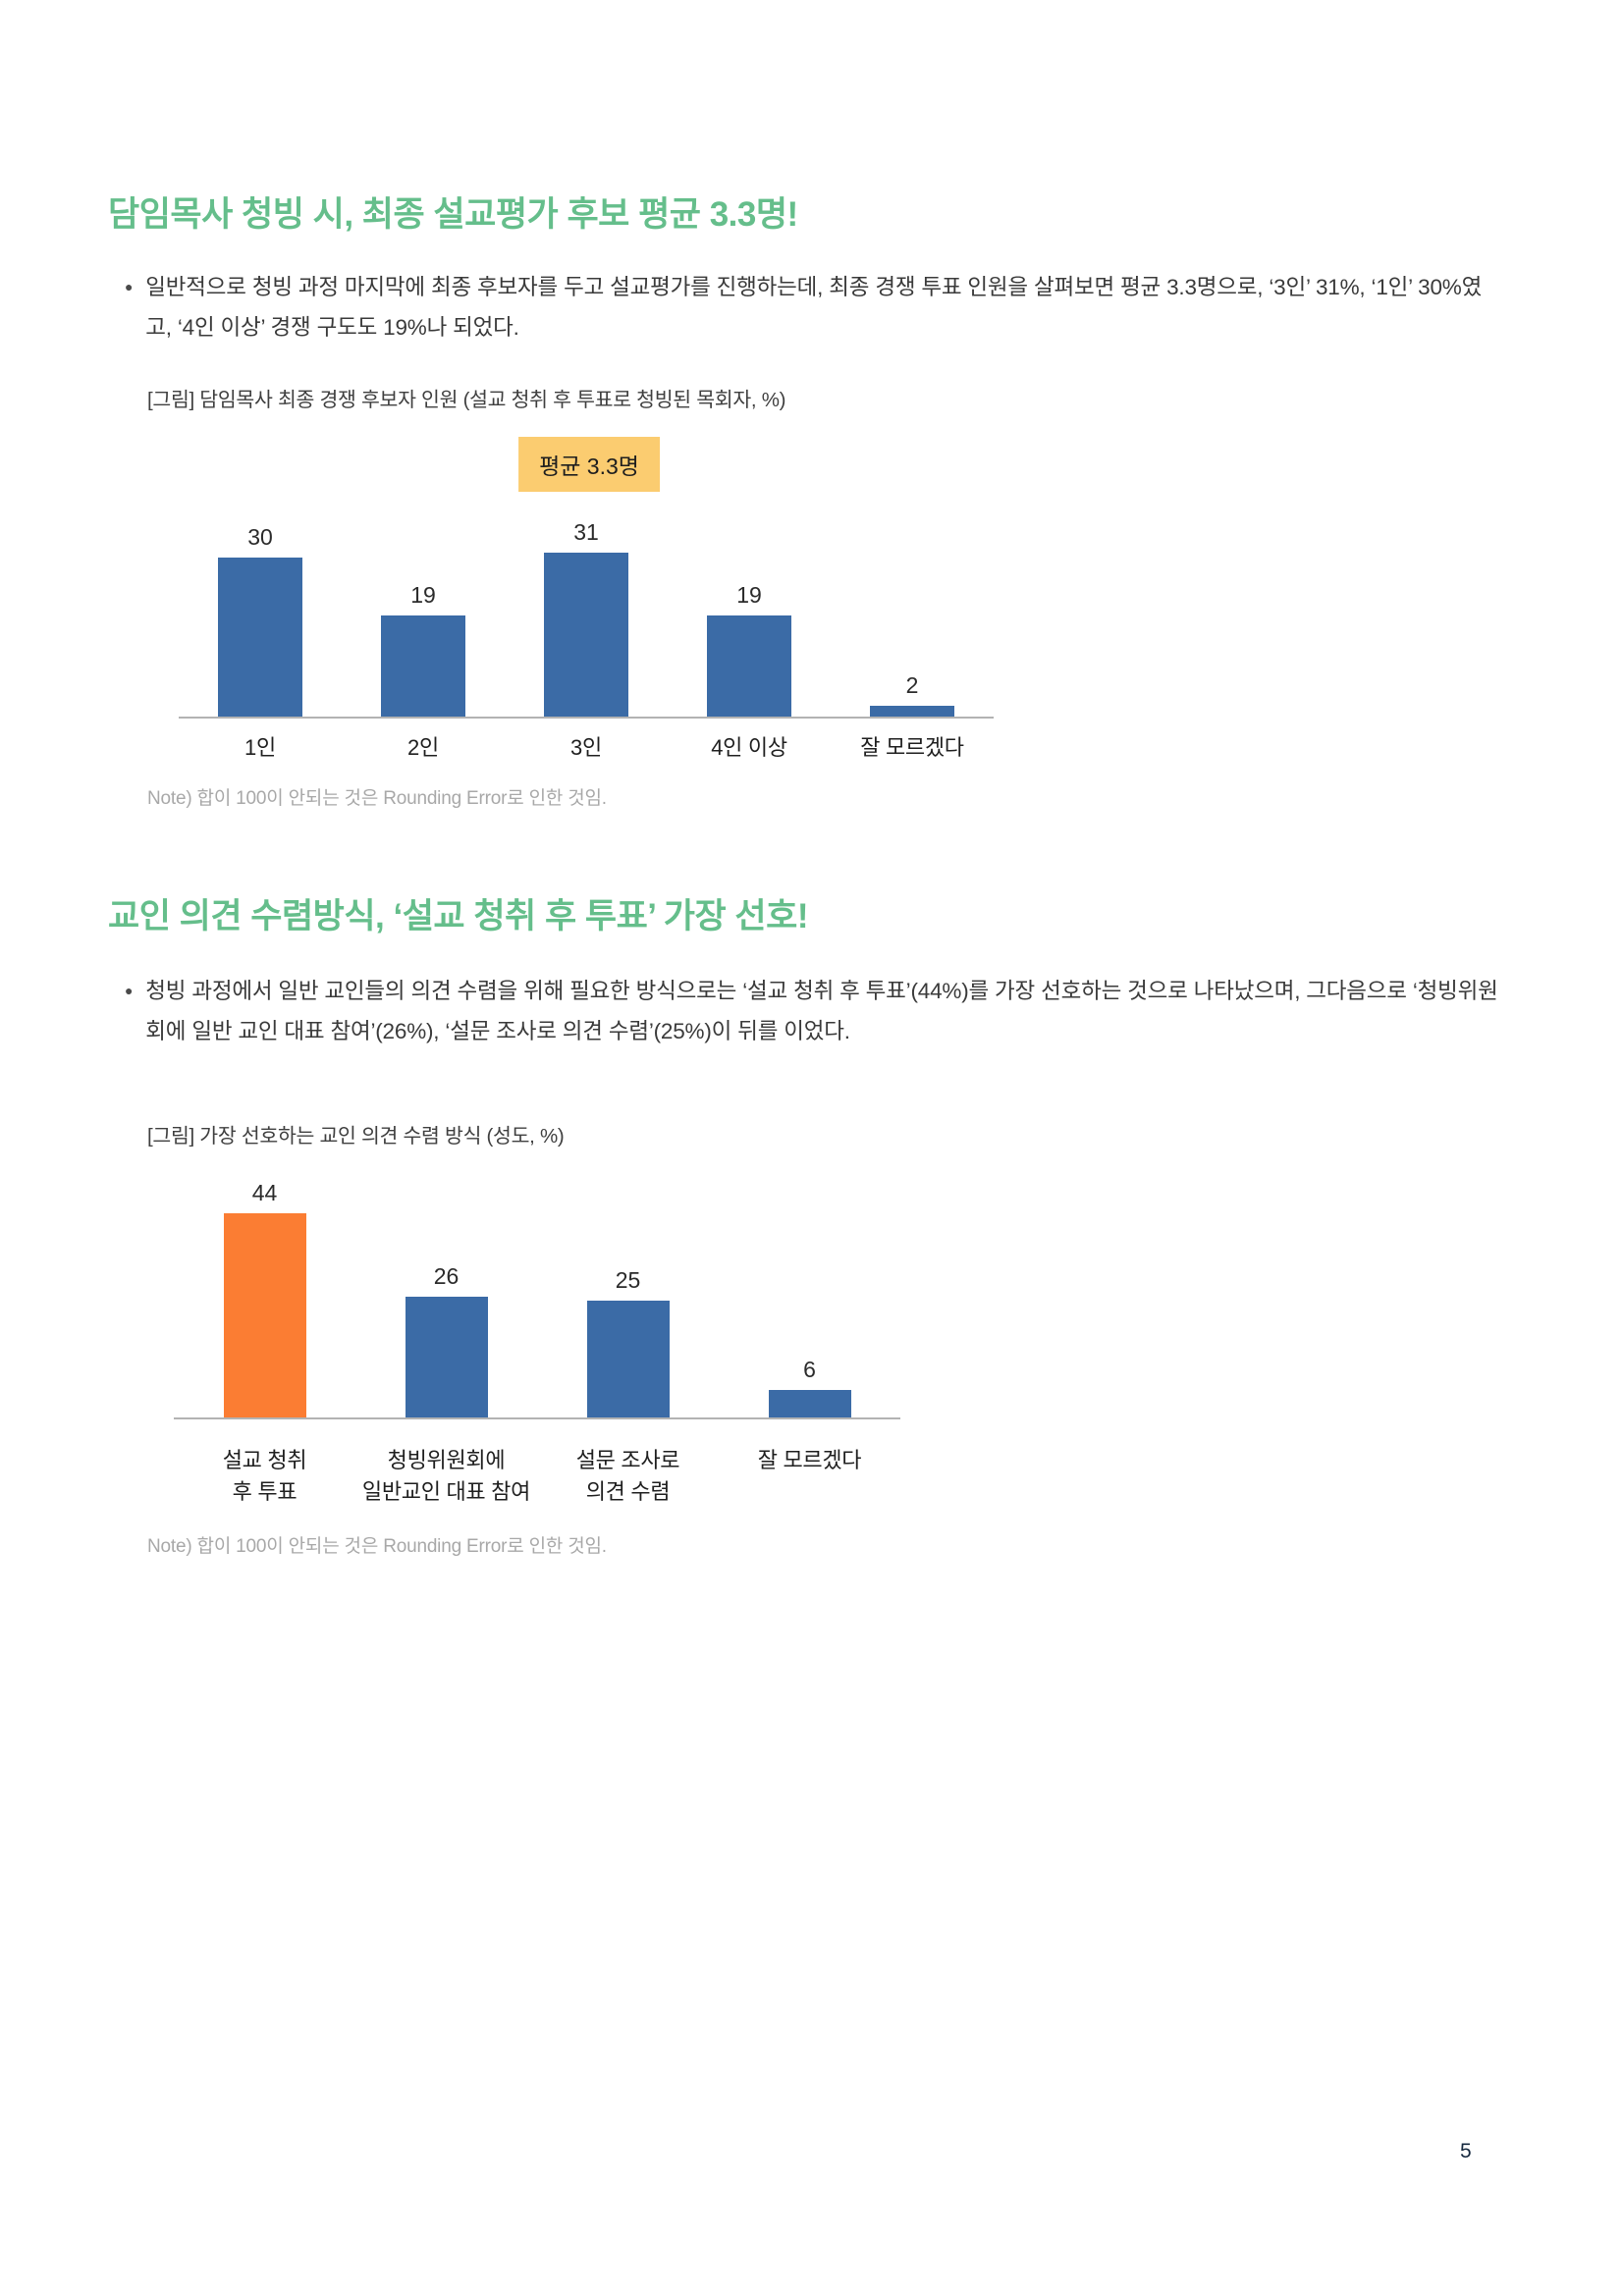  What do you see at coordinates (628, 1281) in the screenshot?
I see `bar-value-label: 25` at bounding box center [628, 1281].